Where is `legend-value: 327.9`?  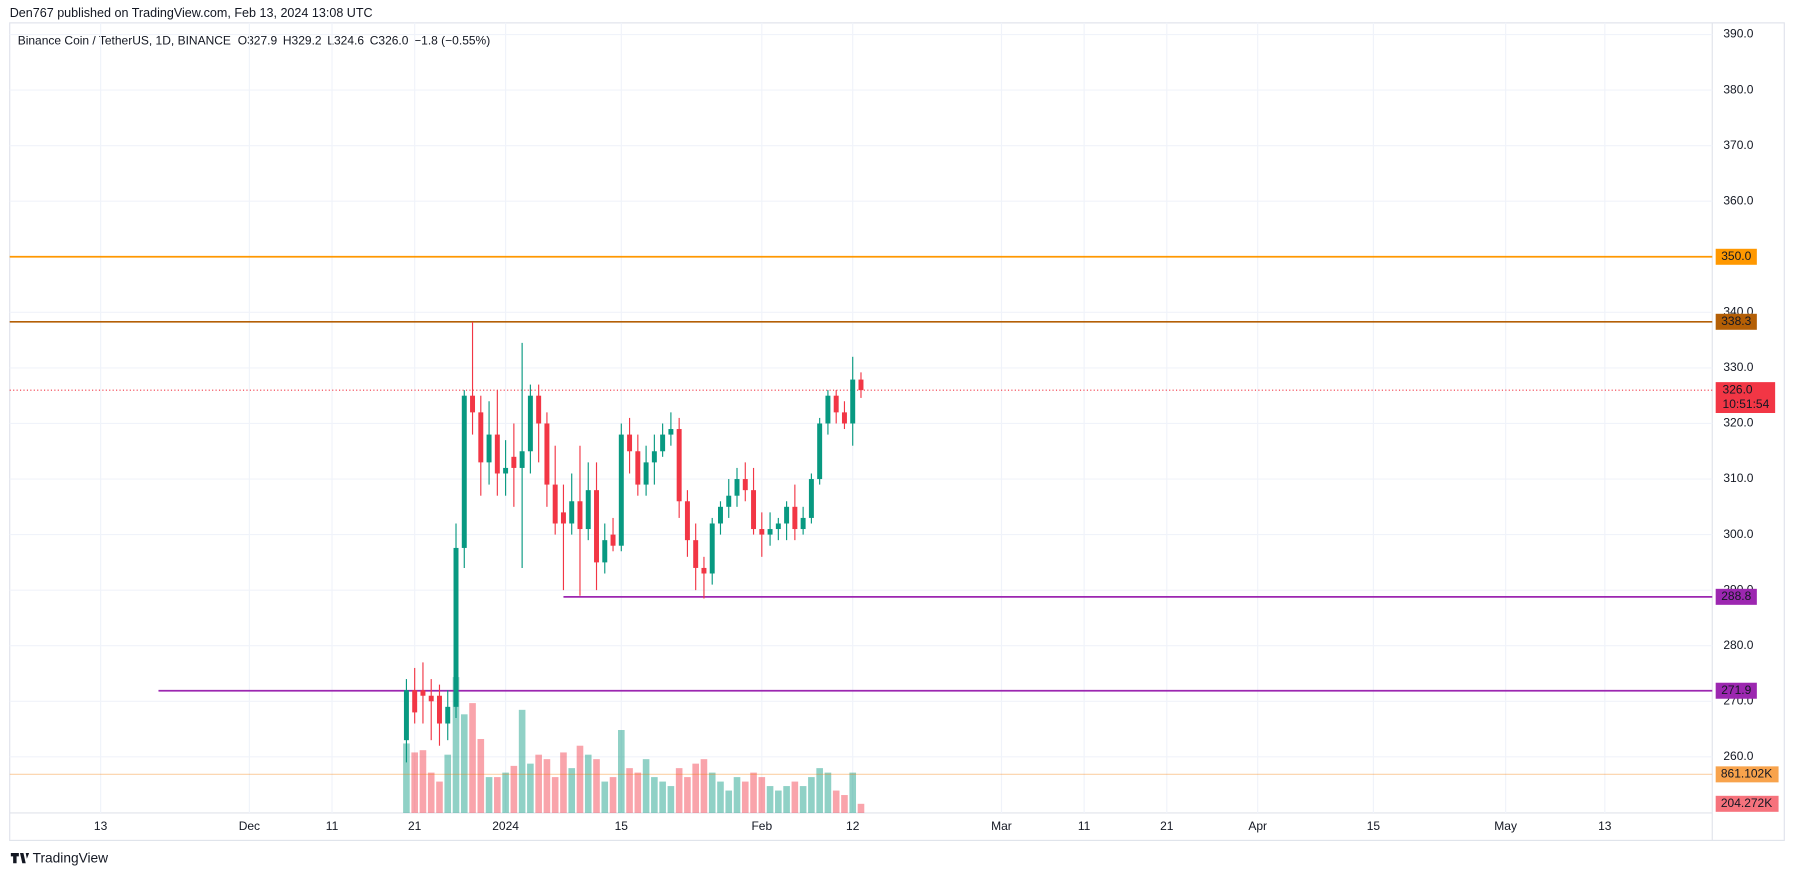 legend-value: 327.9 is located at coordinates (262, 40).